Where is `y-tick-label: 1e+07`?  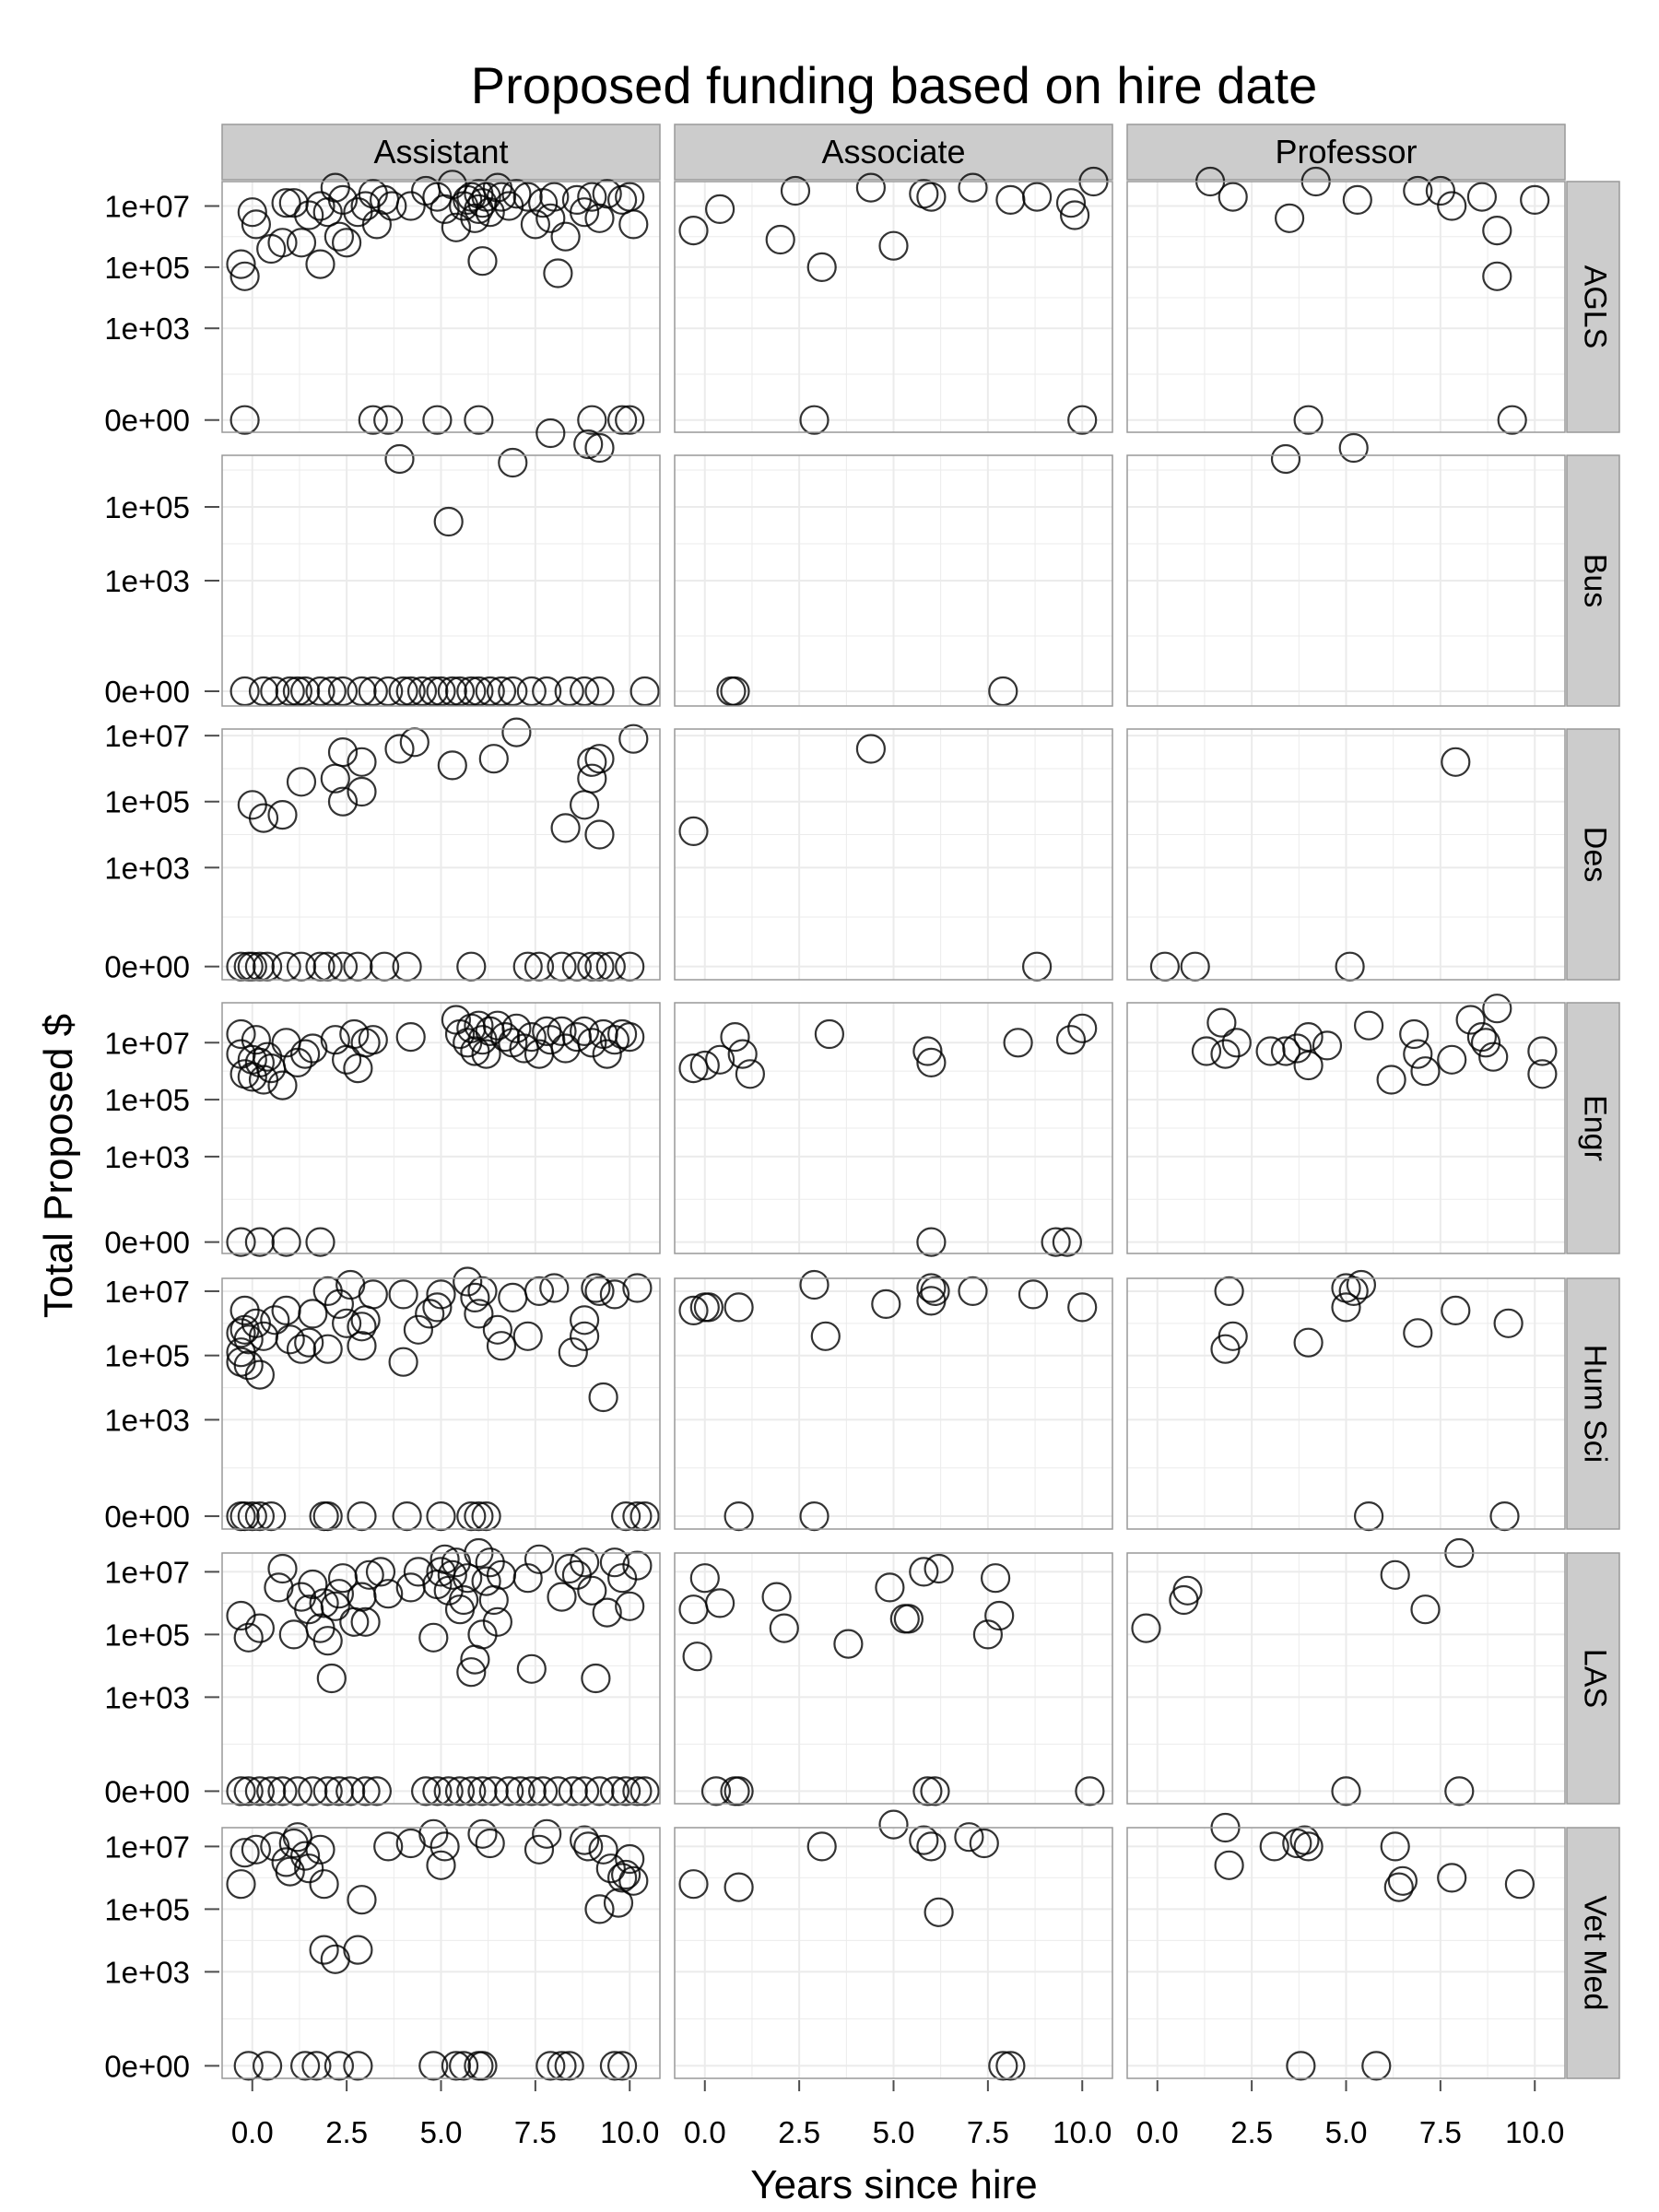 y-tick-label: 1e+07 is located at coordinates (147, 1292).